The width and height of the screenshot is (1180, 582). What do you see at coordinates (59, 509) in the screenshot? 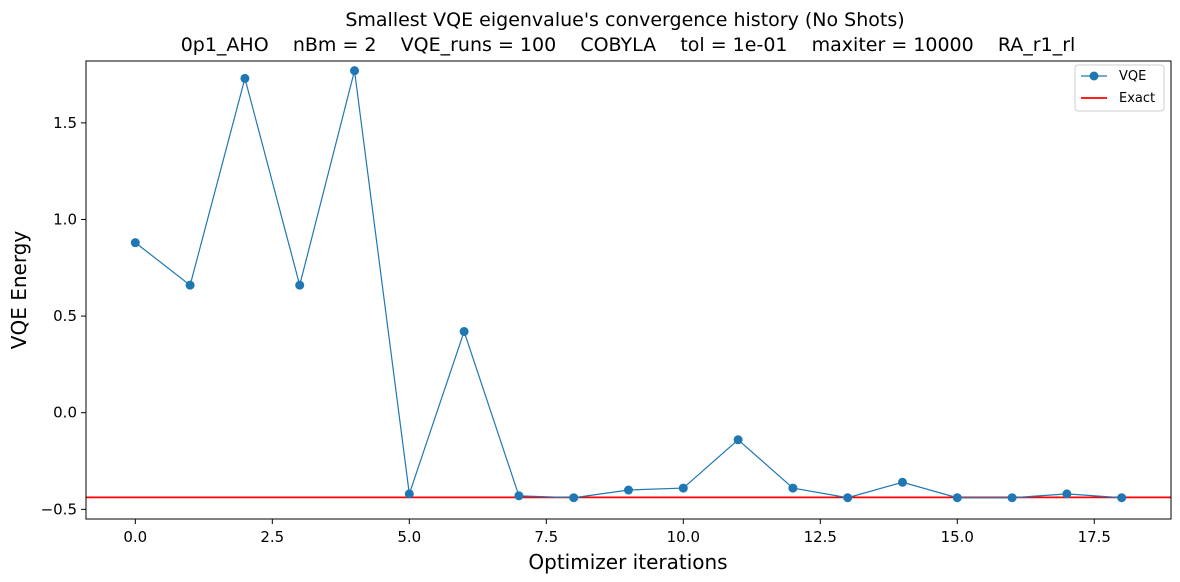
I see `y-tick-label: −0.5` at bounding box center [59, 509].